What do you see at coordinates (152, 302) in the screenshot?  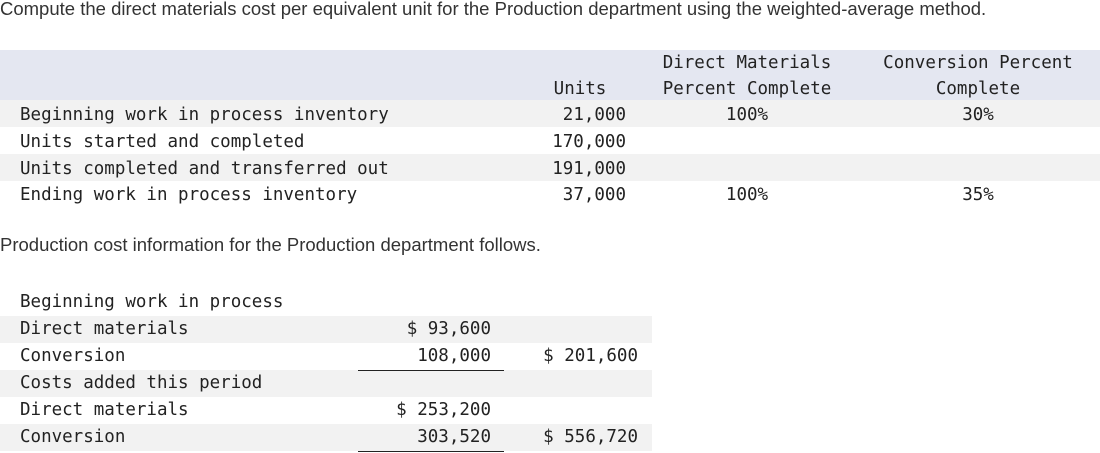 I see `cost-row-label: Beginning work in process` at bounding box center [152, 302].